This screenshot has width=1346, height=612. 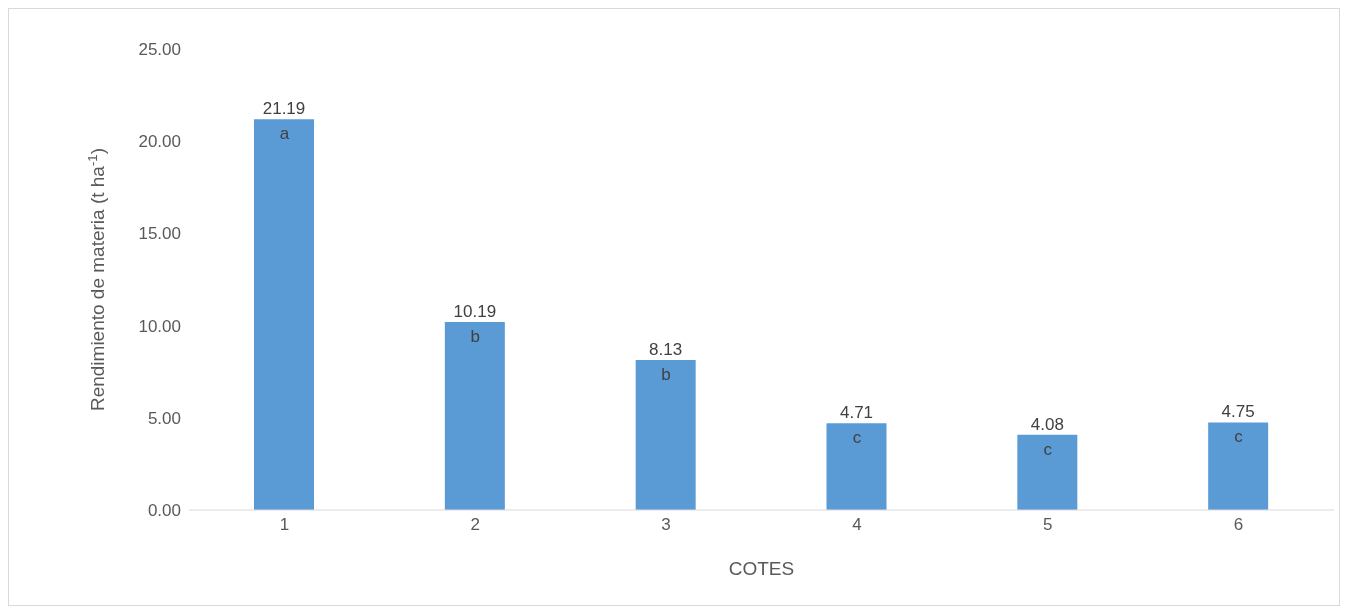 What do you see at coordinates (159, 142) in the screenshot?
I see `y-tick-label: 20.00` at bounding box center [159, 142].